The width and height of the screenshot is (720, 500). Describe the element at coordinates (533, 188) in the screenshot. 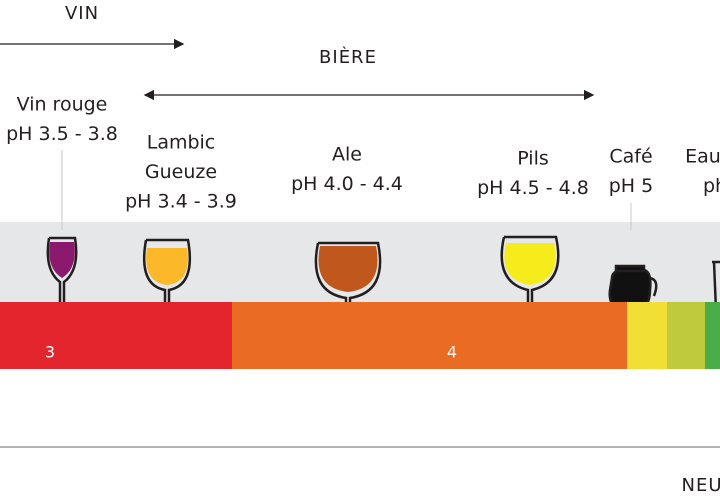

I see `drink-label: pH 4.5 - 4.8` at that location.